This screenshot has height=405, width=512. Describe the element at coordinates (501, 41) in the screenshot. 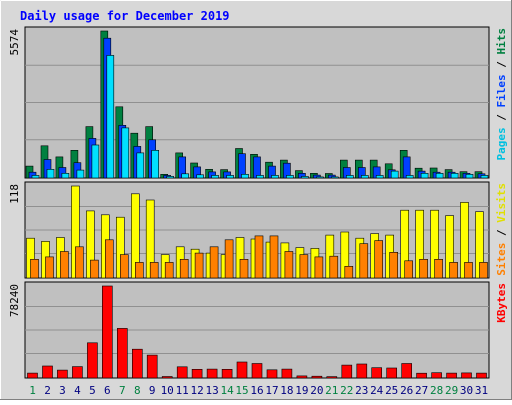

I see `legend-entry: Hits` at that location.